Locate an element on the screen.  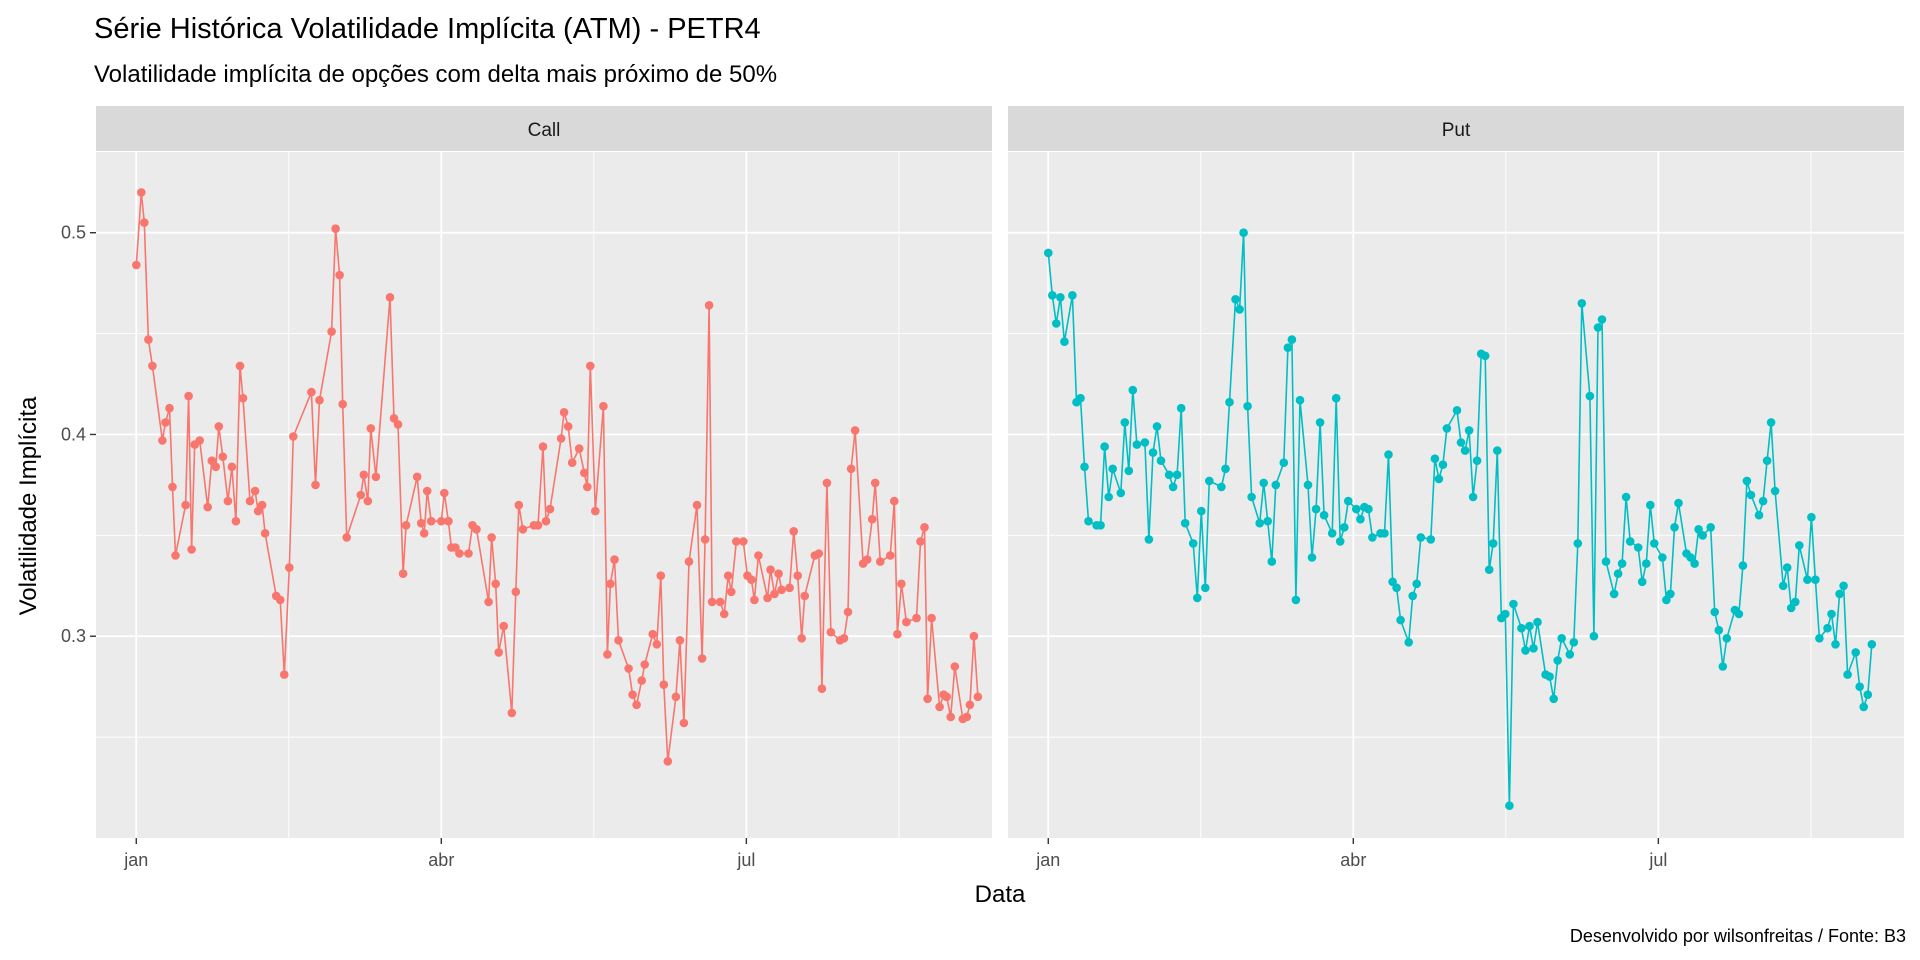
y-tick-label: 0.4 is located at coordinates (73, 434).